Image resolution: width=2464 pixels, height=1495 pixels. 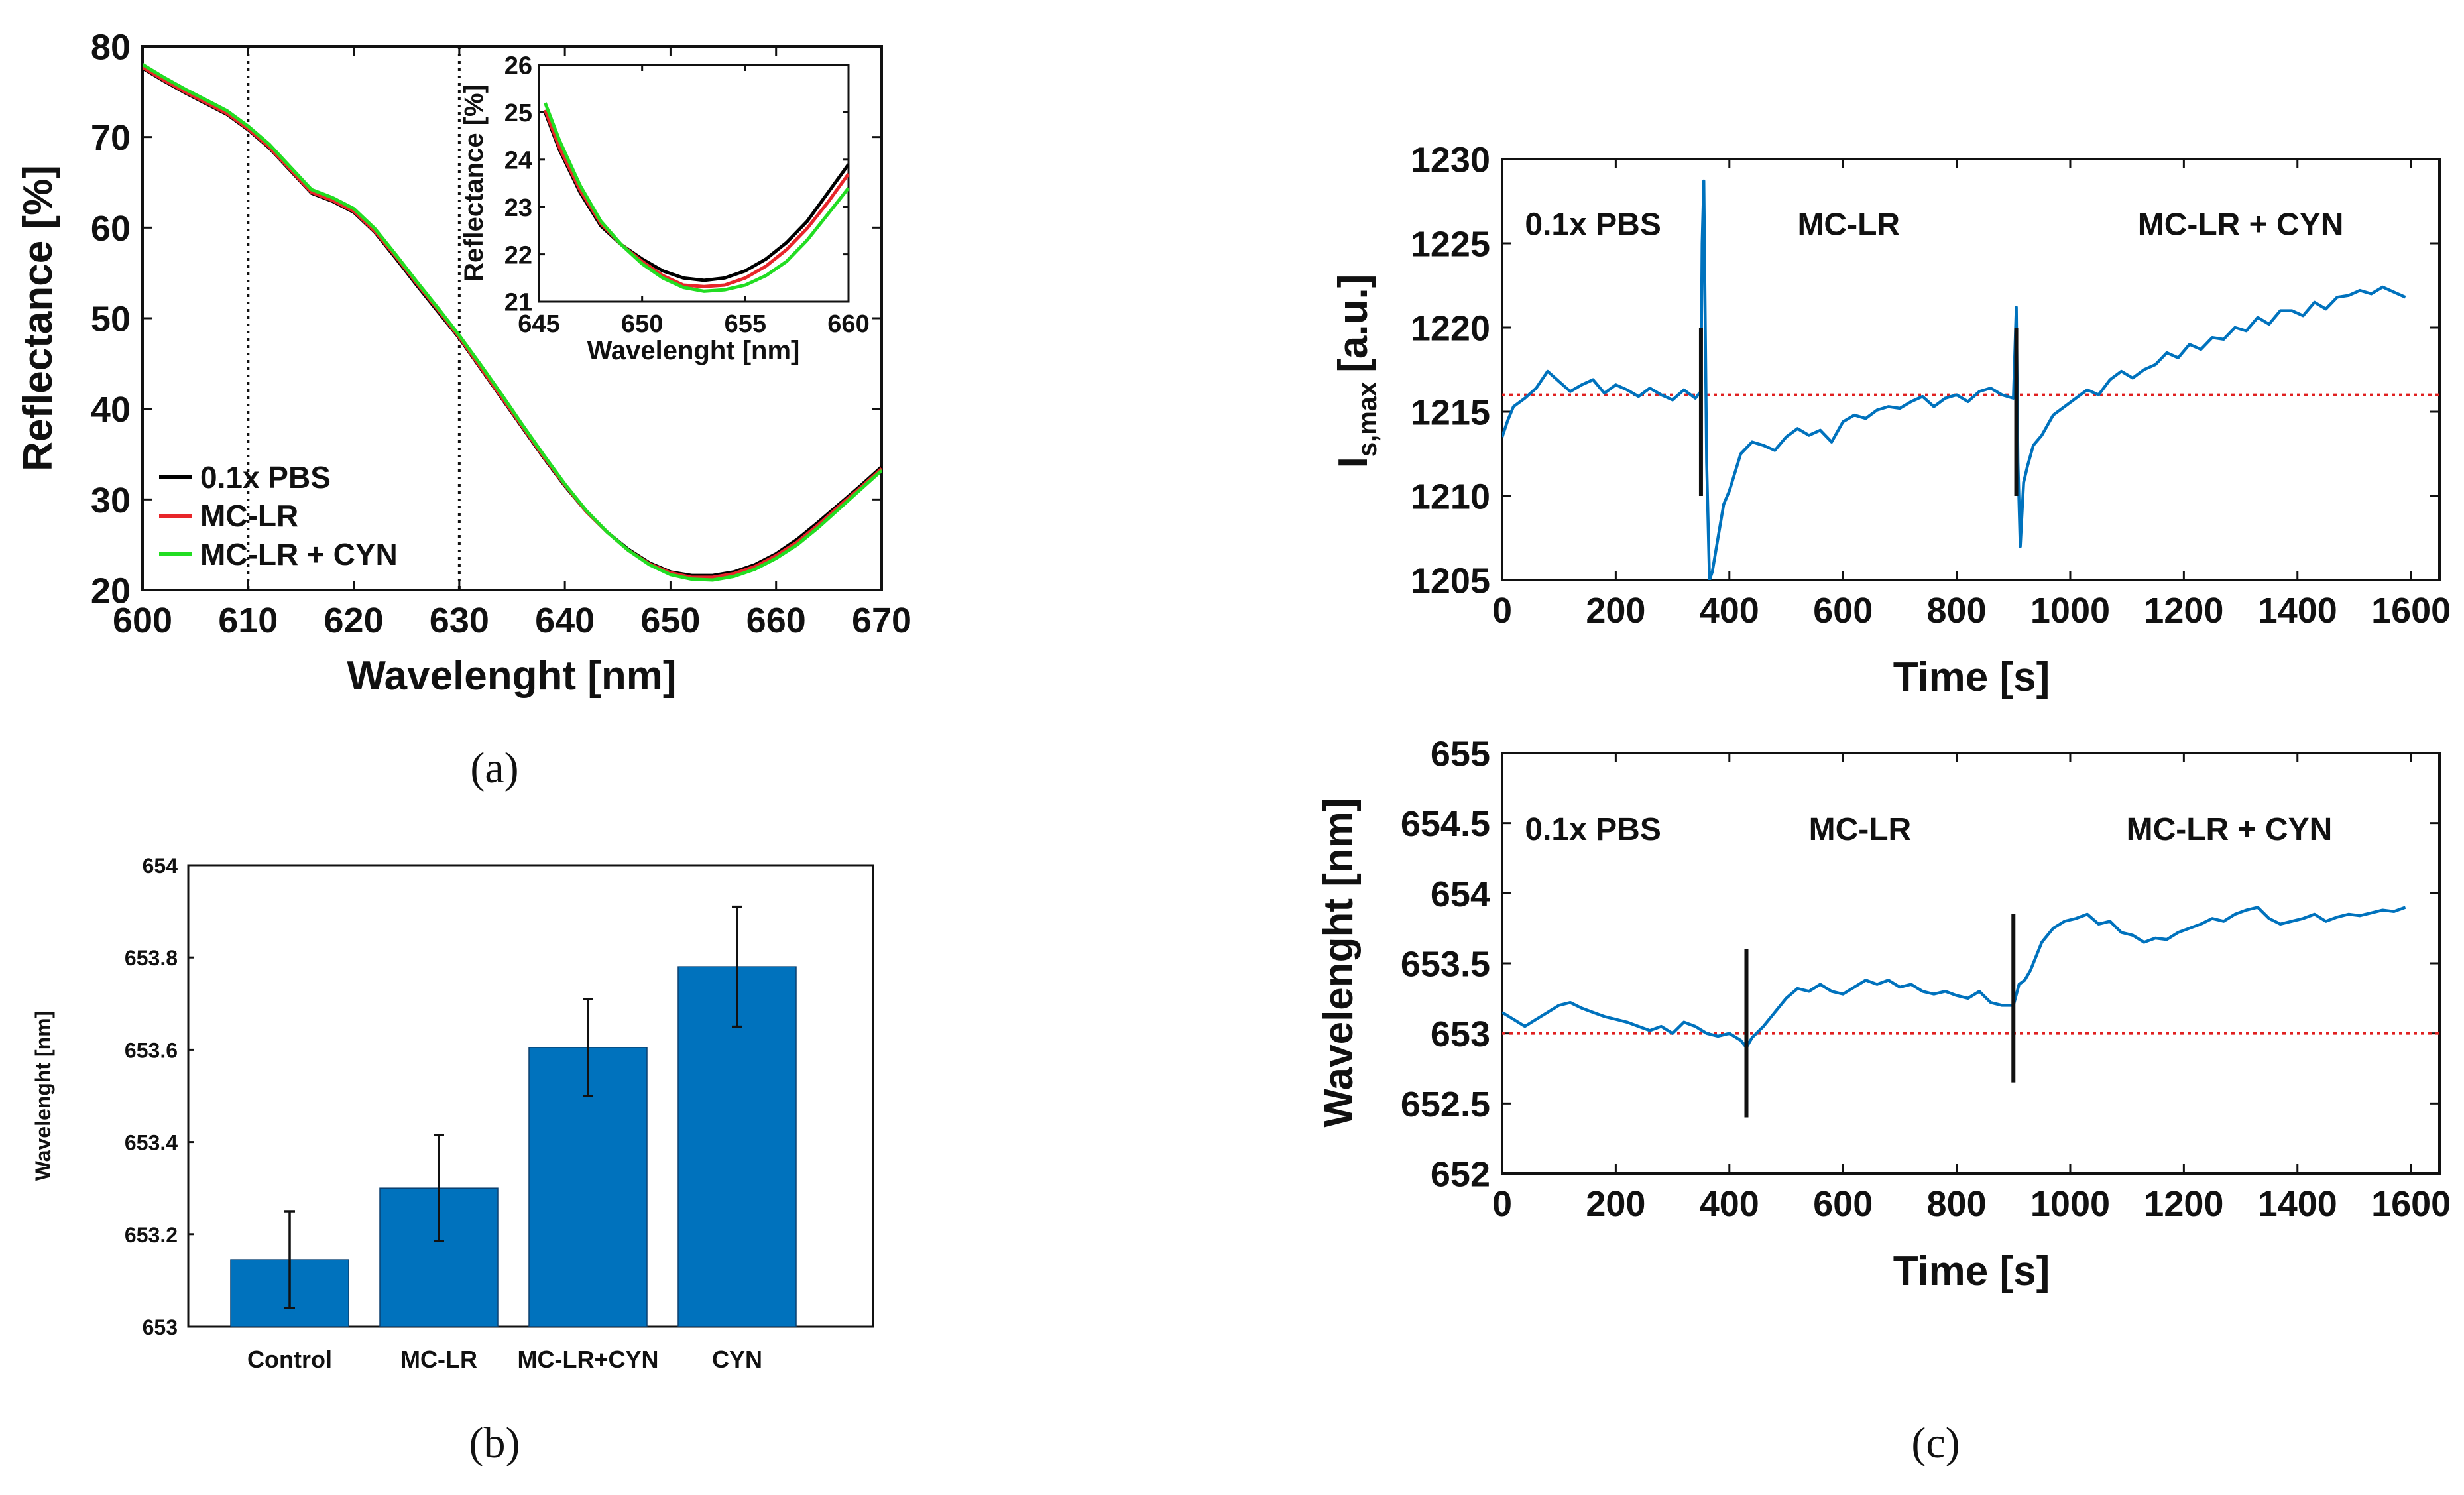 I want to click on panel-a-xtick-label: 610, so click(x=248, y=621).